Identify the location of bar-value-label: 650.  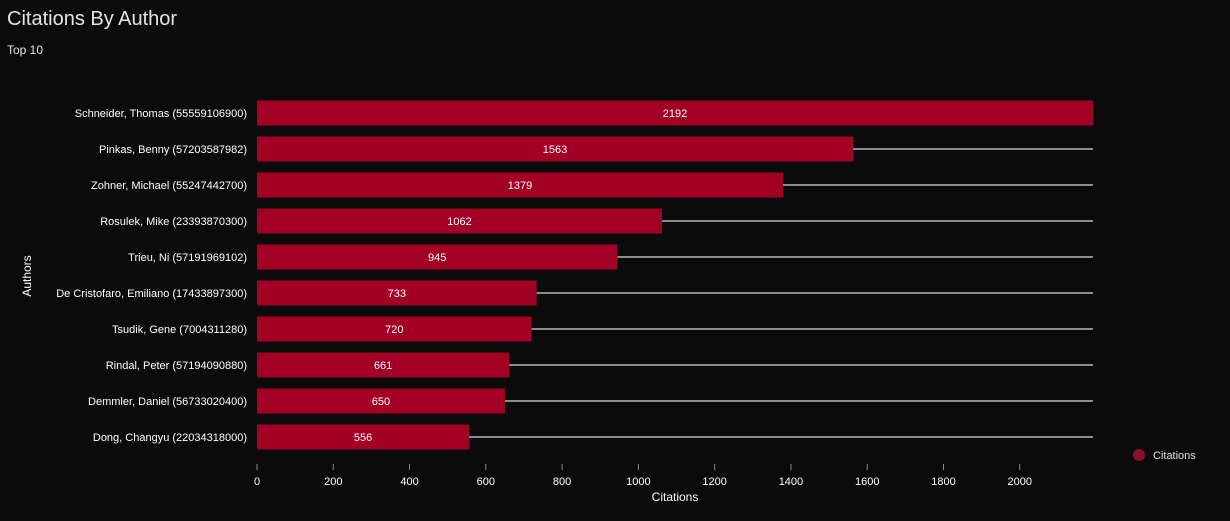
(381, 402).